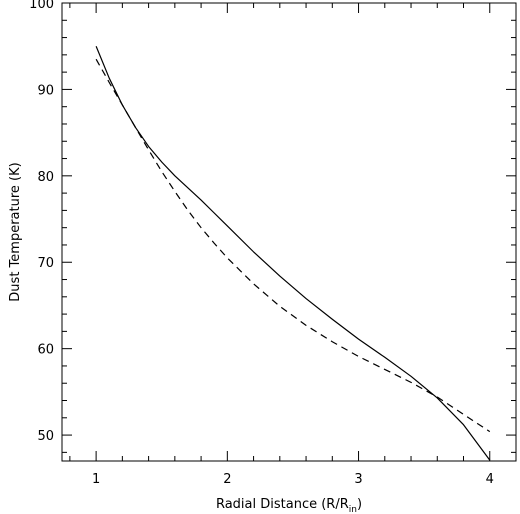 This screenshot has width=520, height=514. Describe the element at coordinates (45, 263) in the screenshot. I see `y-tick-label: 70` at that location.